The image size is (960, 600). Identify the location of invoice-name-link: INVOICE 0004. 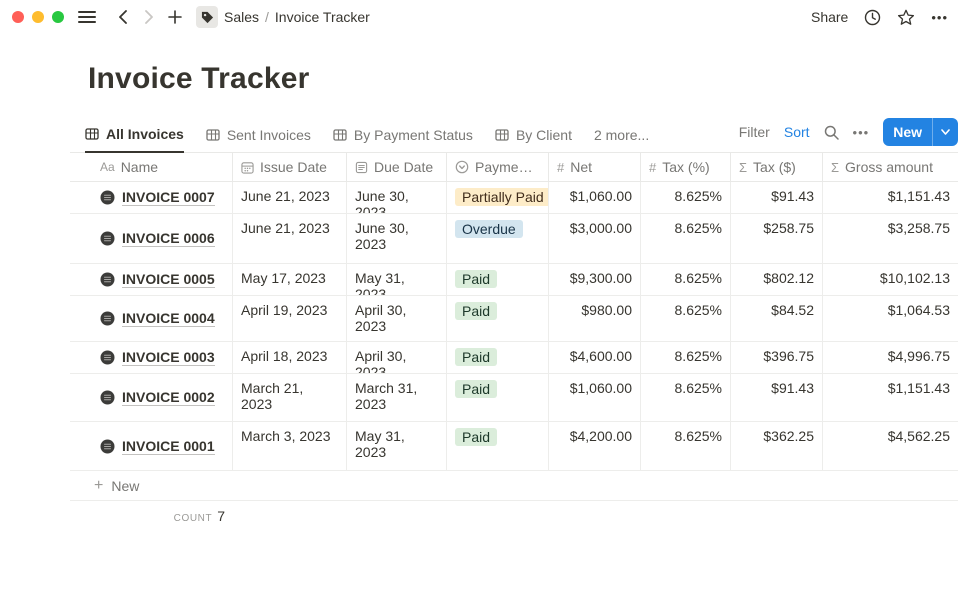
(168, 318).